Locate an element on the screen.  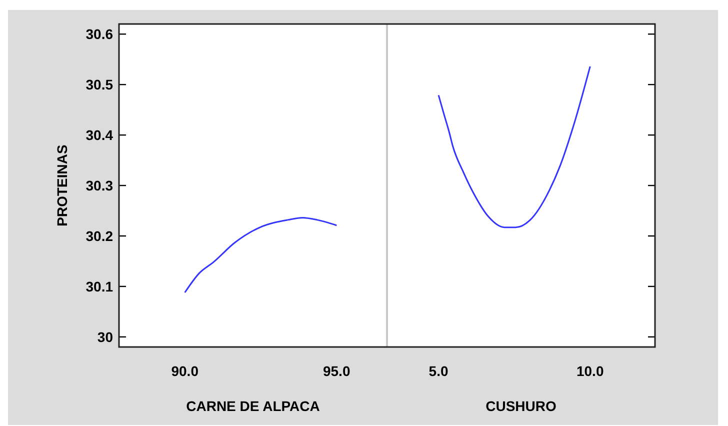
y-tick-label: 30.6 is located at coordinates (100, 34).